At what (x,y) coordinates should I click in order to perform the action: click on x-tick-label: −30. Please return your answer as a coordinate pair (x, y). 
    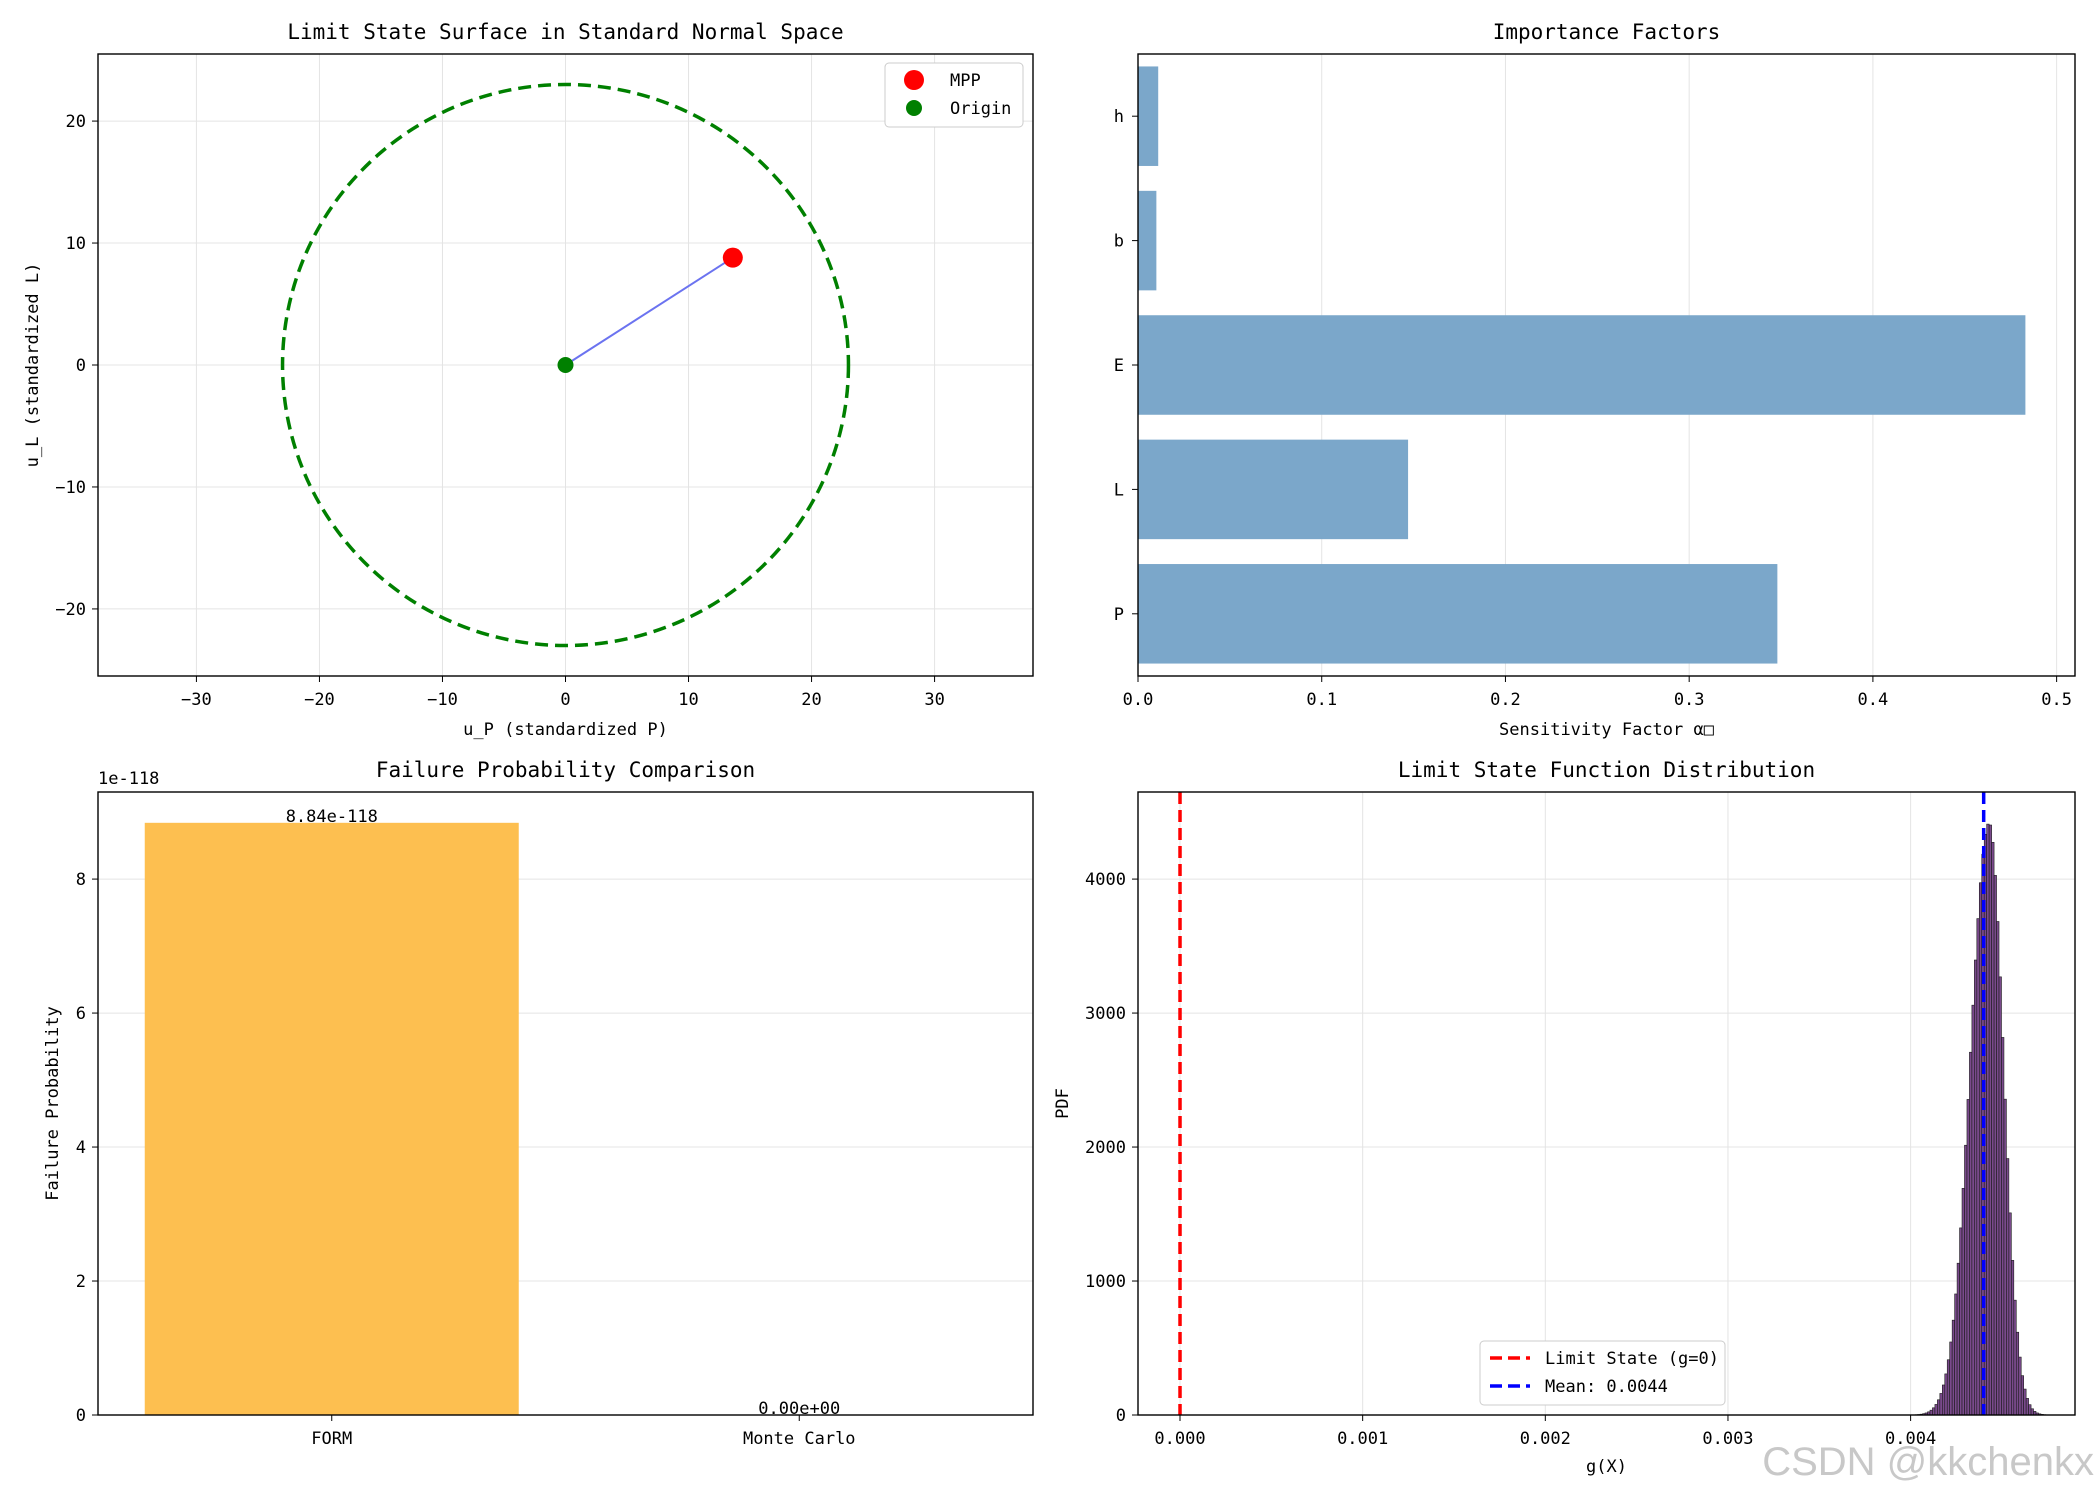
    Looking at the image, I should click on (196, 700).